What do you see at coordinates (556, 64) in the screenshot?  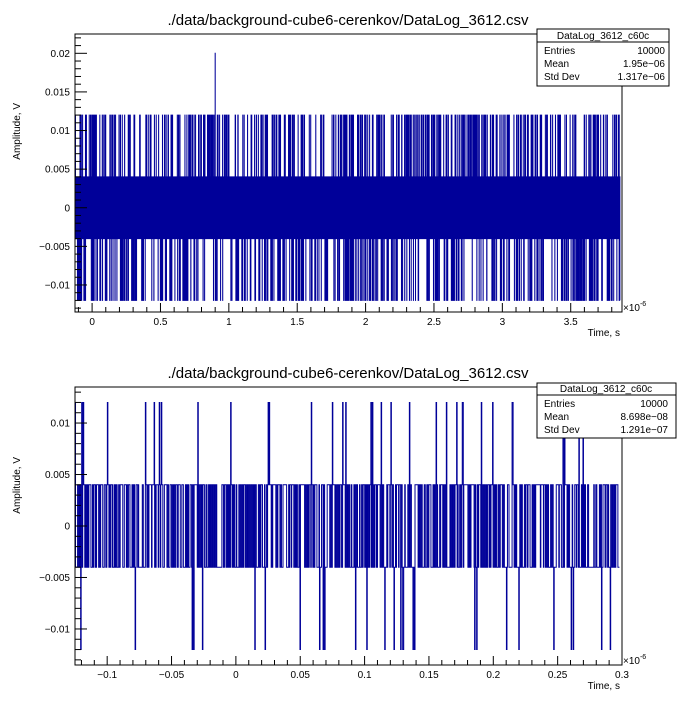 I see `top-stats-mean-label: Mean` at bounding box center [556, 64].